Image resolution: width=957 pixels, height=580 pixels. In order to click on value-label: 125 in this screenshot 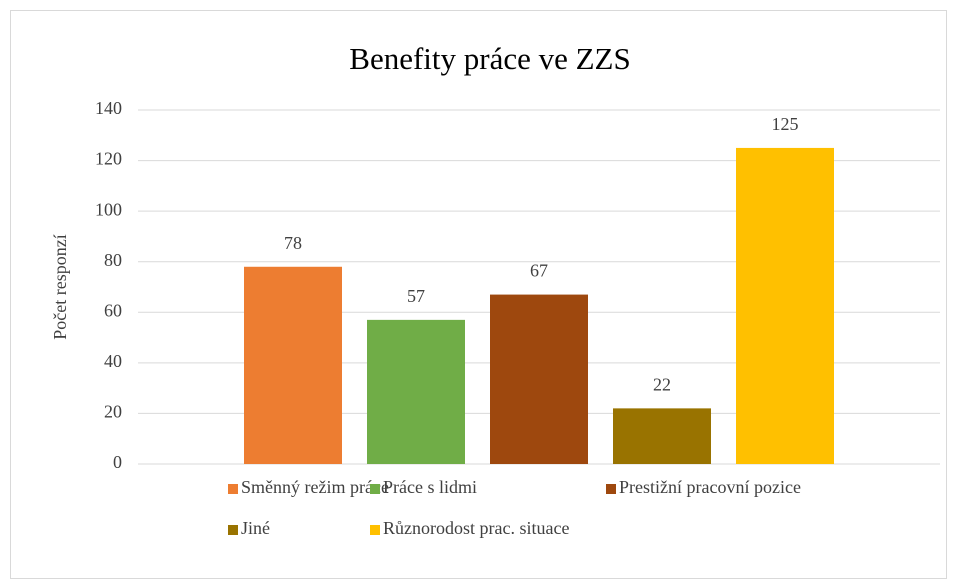, I will do `click(785, 124)`.